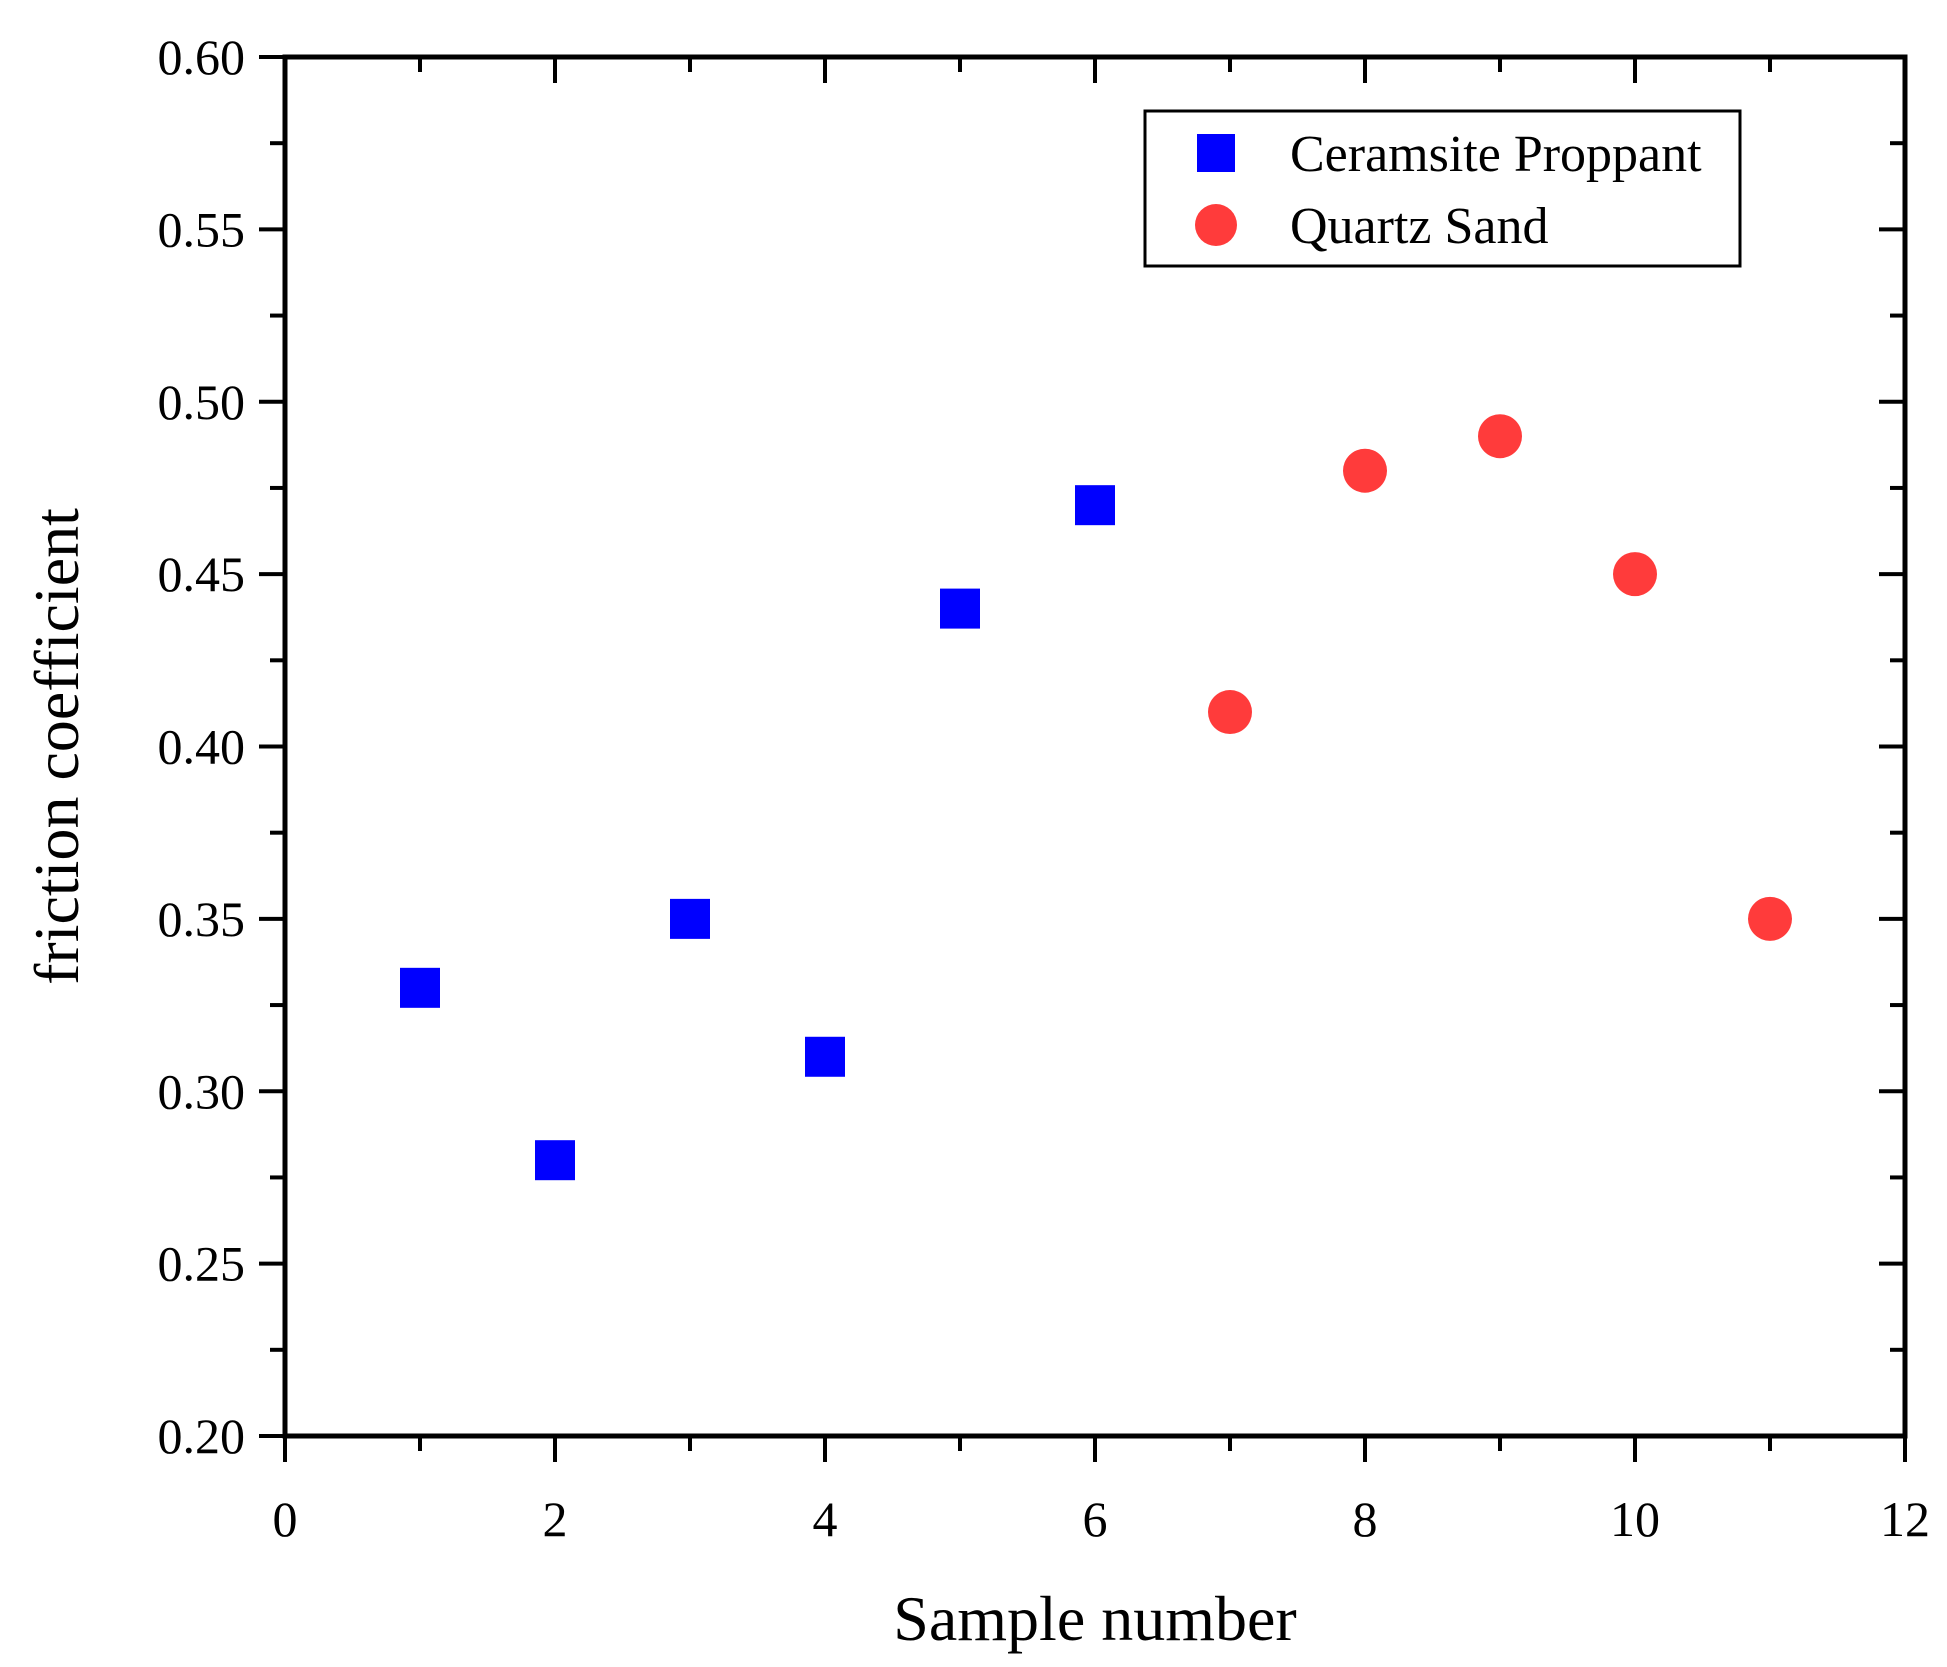 The height and width of the screenshot is (1667, 1947). I want to click on x-tick-label: 4, so click(825, 1519).